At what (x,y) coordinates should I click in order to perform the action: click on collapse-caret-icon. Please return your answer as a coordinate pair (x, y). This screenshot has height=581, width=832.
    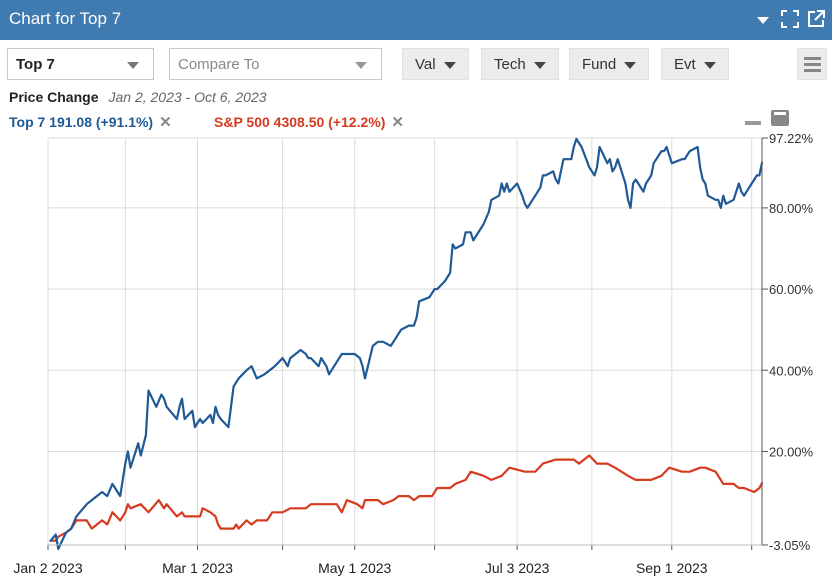
    Looking at the image, I should click on (764, 19).